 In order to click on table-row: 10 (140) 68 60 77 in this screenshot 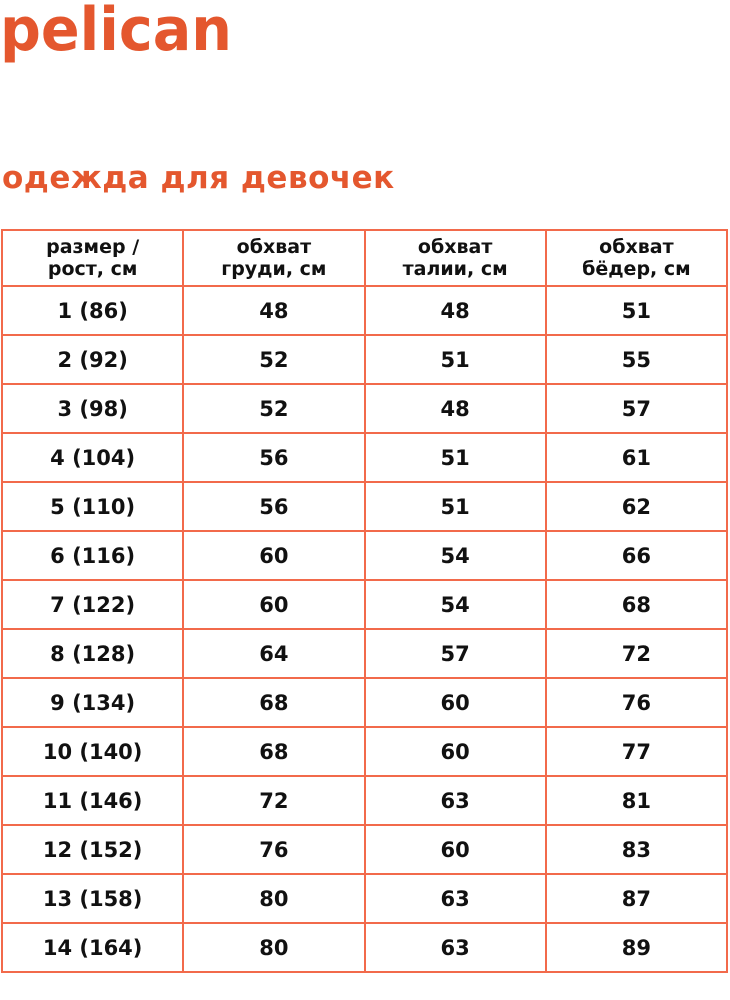, I will do `click(364, 751)`.